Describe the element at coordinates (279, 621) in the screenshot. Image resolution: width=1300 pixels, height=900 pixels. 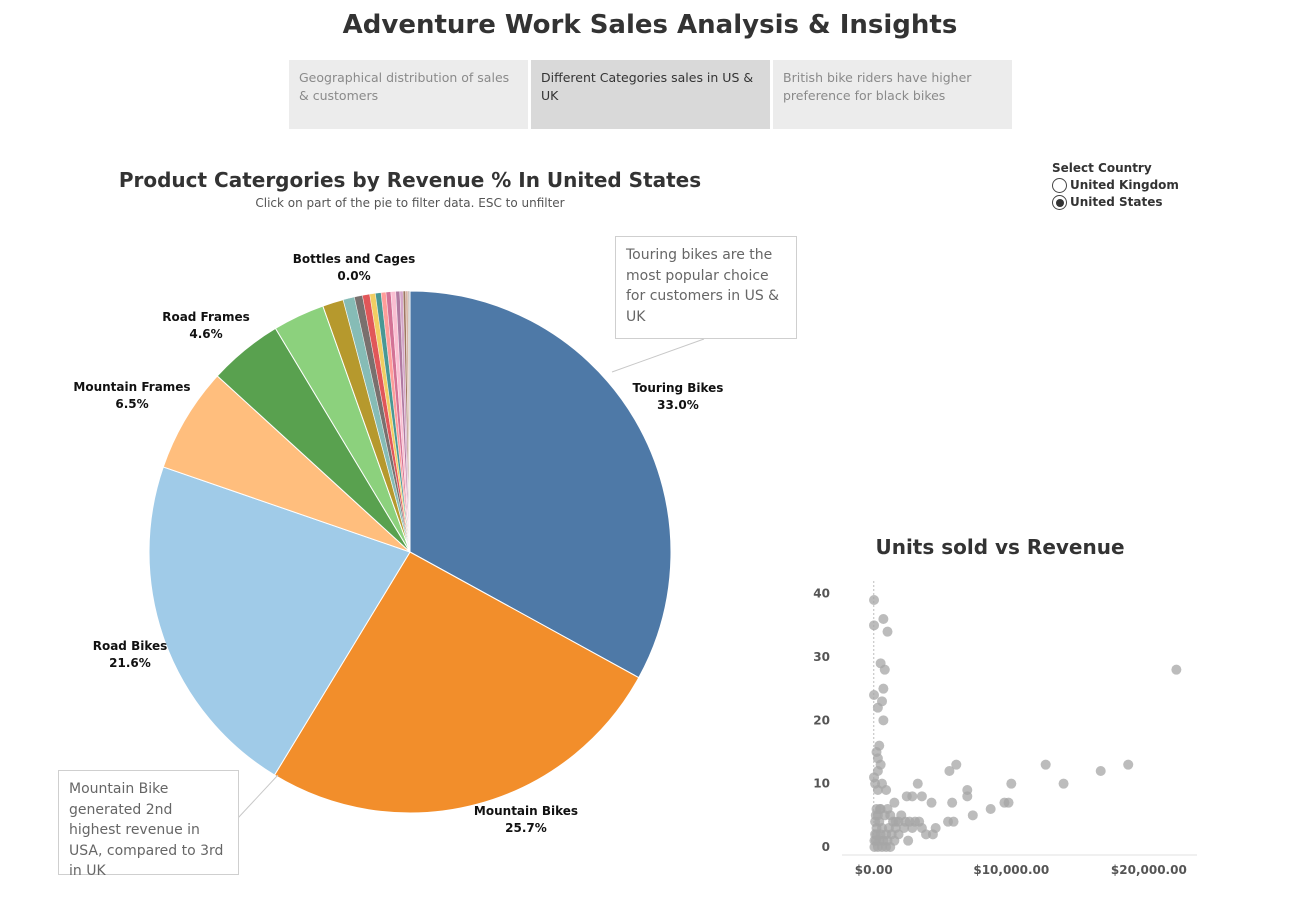
I see `pie-slice-road-bikes` at that location.